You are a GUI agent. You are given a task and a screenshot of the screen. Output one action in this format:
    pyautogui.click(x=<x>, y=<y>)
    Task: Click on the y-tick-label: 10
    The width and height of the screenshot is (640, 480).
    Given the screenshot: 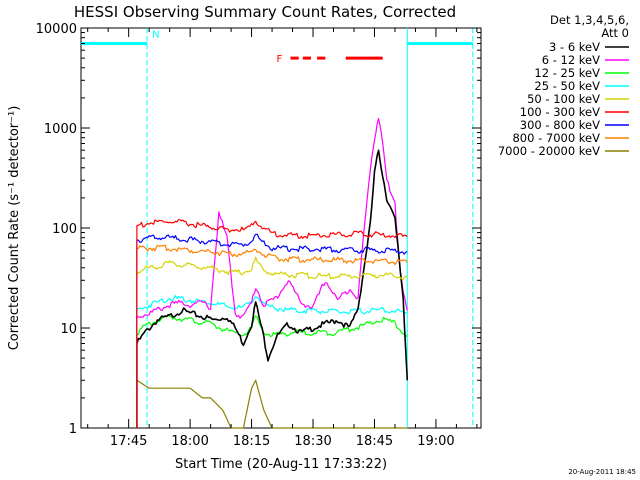 What is the action you would take?
    pyautogui.click(x=68, y=329)
    